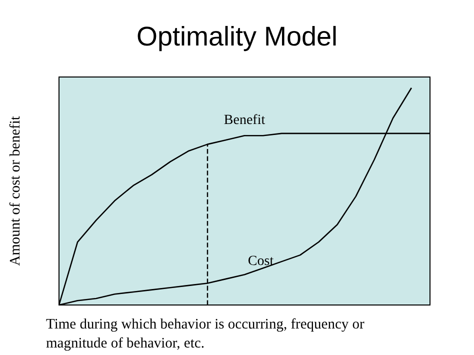  Describe the element at coordinates (205, 334) in the screenshot. I see `x-axis-title: Time during which behavior is occurring, frequency or magnitude of behavior, etc.` at that location.